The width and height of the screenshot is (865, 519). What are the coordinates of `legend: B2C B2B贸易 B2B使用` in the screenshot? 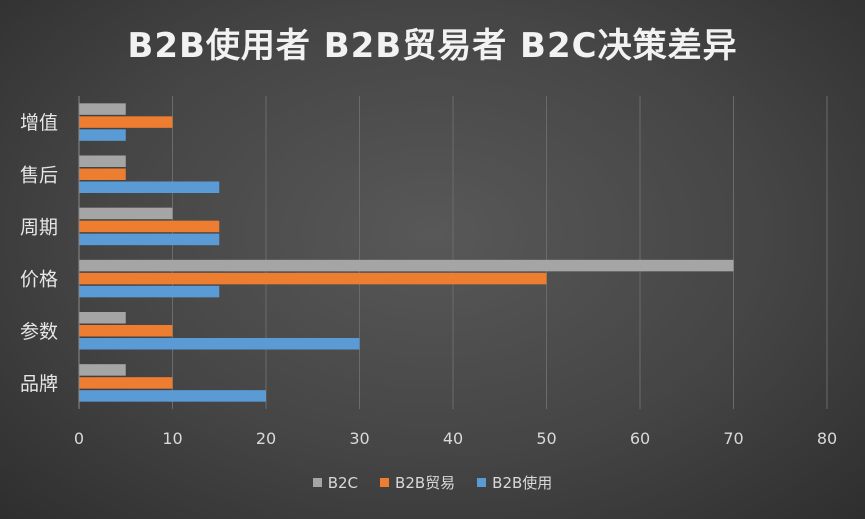 It's located at (432, 482).